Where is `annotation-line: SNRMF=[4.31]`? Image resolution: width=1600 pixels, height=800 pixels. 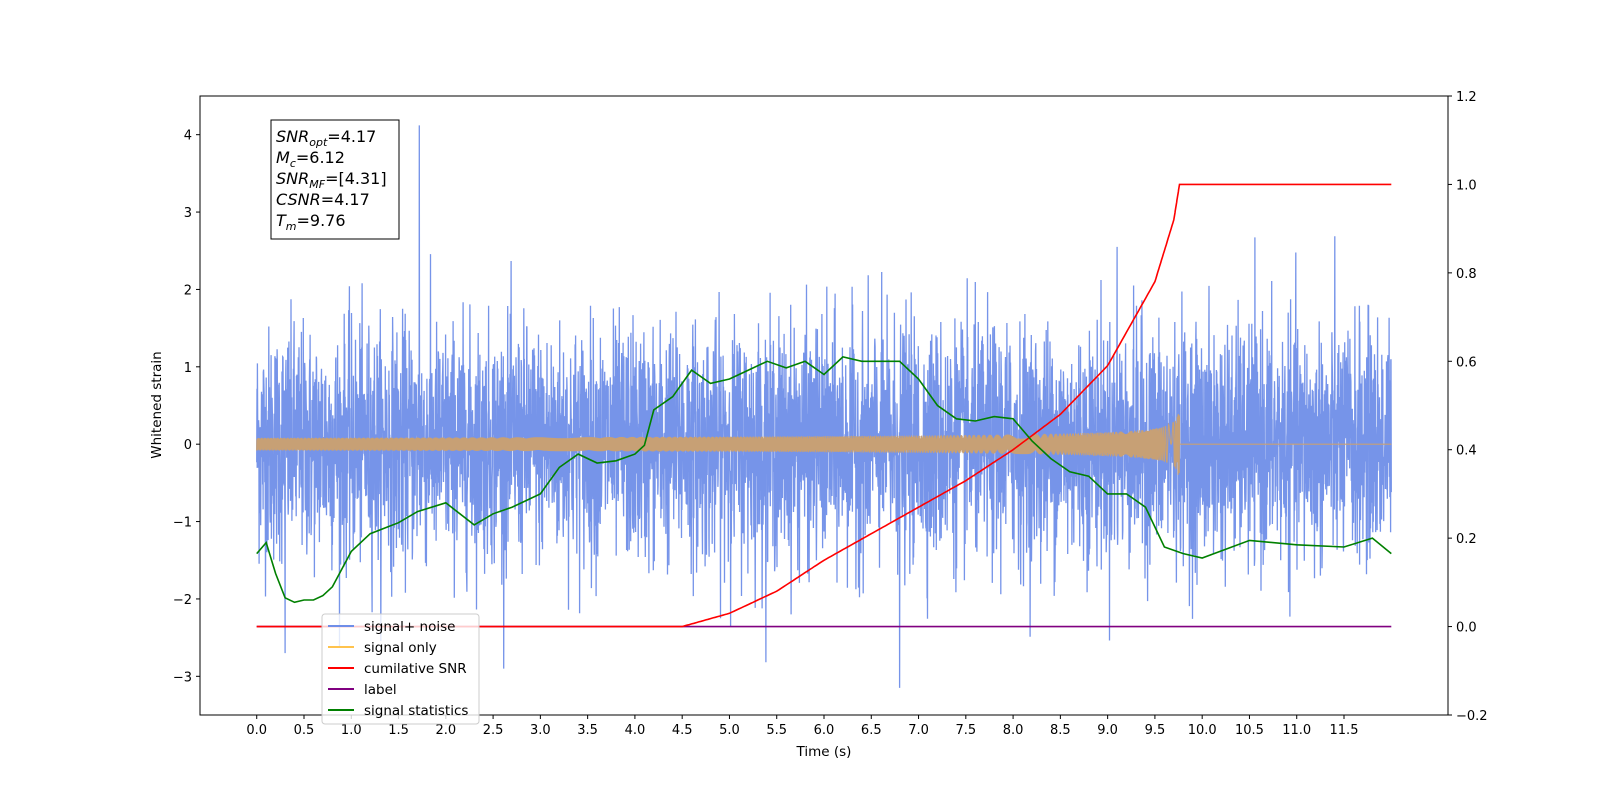
annotation-line: SNRMF=[4.31] is located at coordinates (331, 180).